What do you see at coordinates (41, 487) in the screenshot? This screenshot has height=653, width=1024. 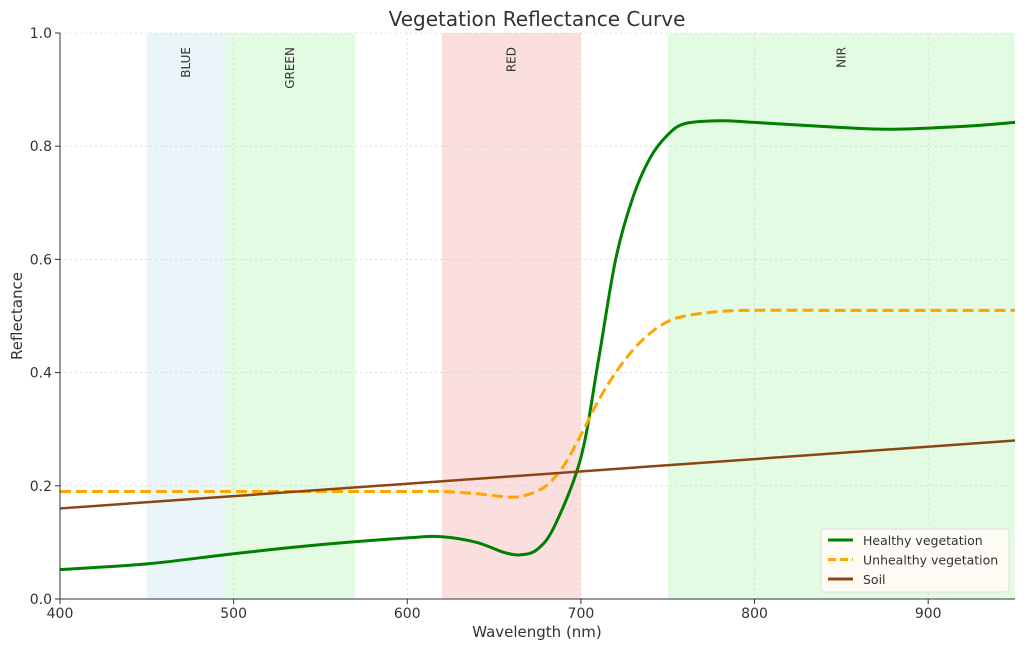 I see `y-tick-label: 0.2` at bounding box center [41, 487].